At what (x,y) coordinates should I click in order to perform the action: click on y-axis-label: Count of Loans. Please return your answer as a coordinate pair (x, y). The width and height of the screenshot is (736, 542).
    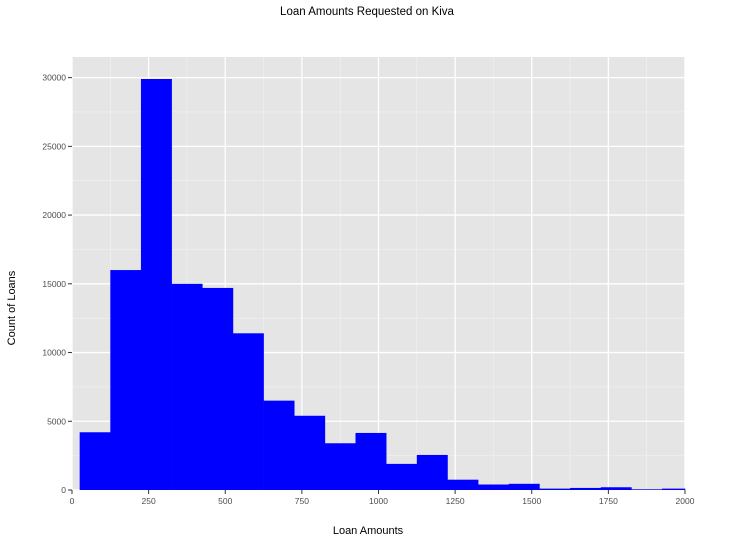
    Looking at the image, I should click on (12, 307).